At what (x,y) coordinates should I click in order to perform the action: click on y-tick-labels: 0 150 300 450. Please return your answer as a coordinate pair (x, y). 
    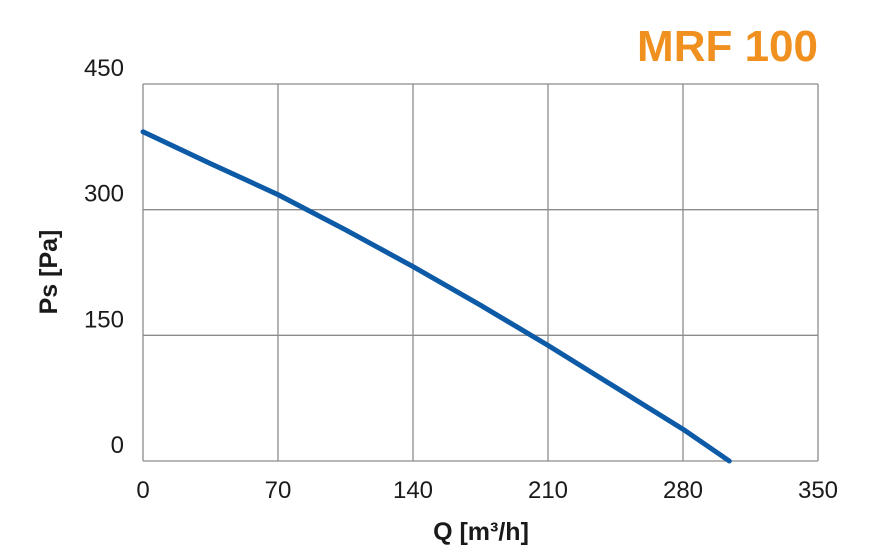
    Looking at the image, I should click on (104, 257).